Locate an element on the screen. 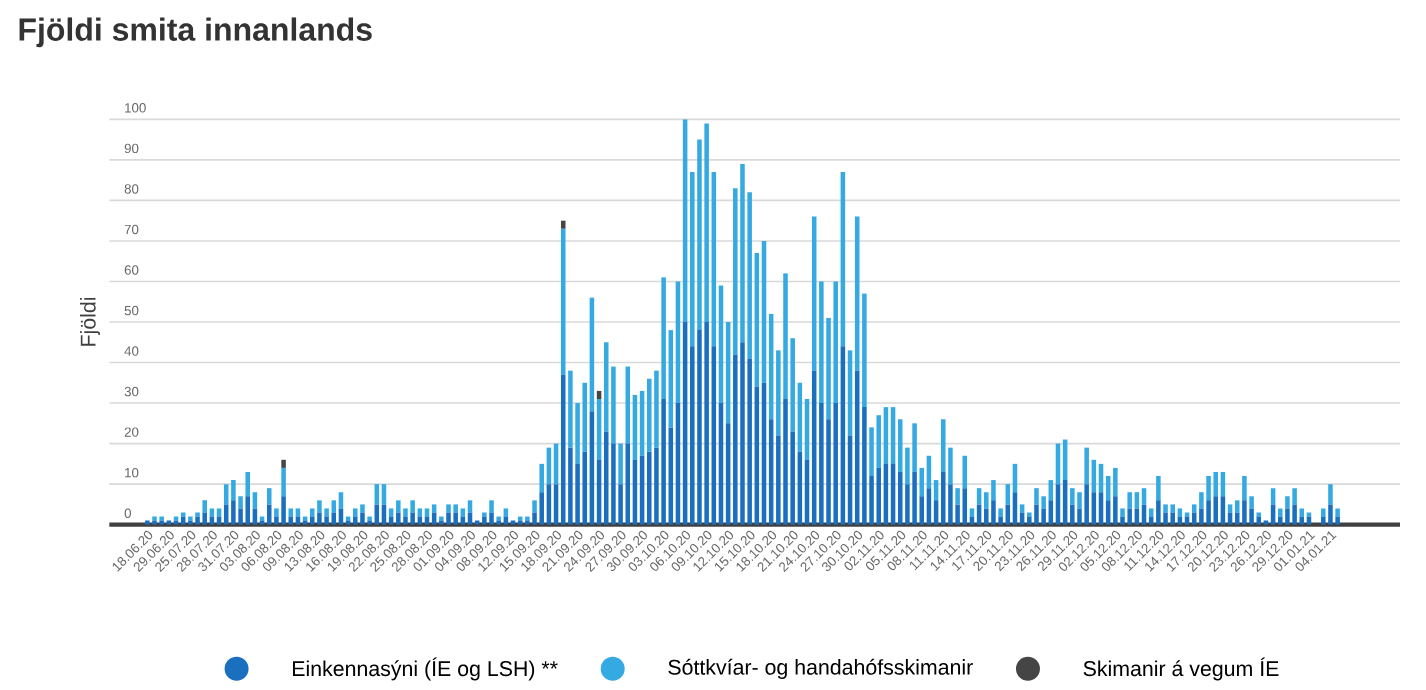  legend-label: Skimanir á vegum ÍE is located at coordinates (1181, 669).